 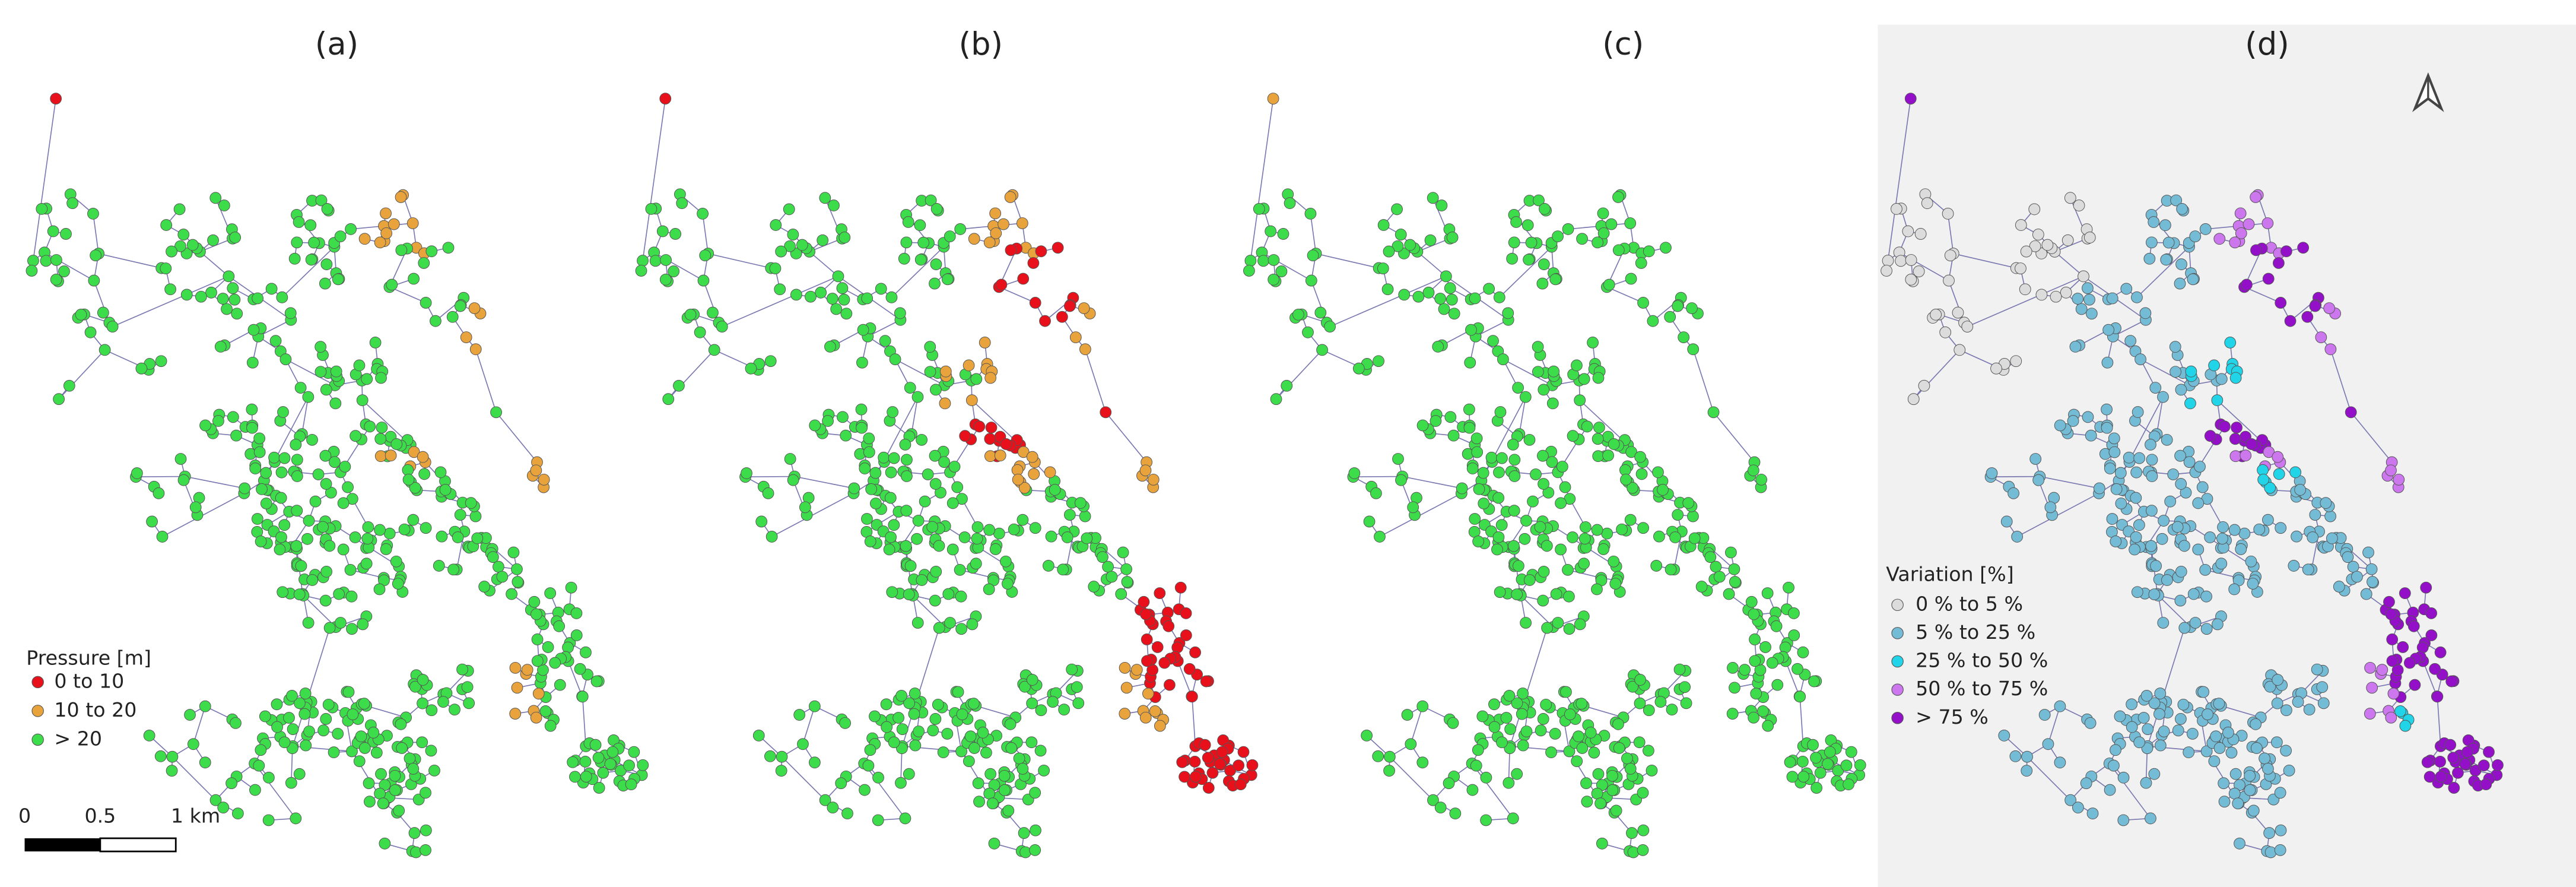 What do you see at coordinates (95, 709) in the screenshot?
I see `legend-label: 10 to 20` at bounding box center [95, 709].